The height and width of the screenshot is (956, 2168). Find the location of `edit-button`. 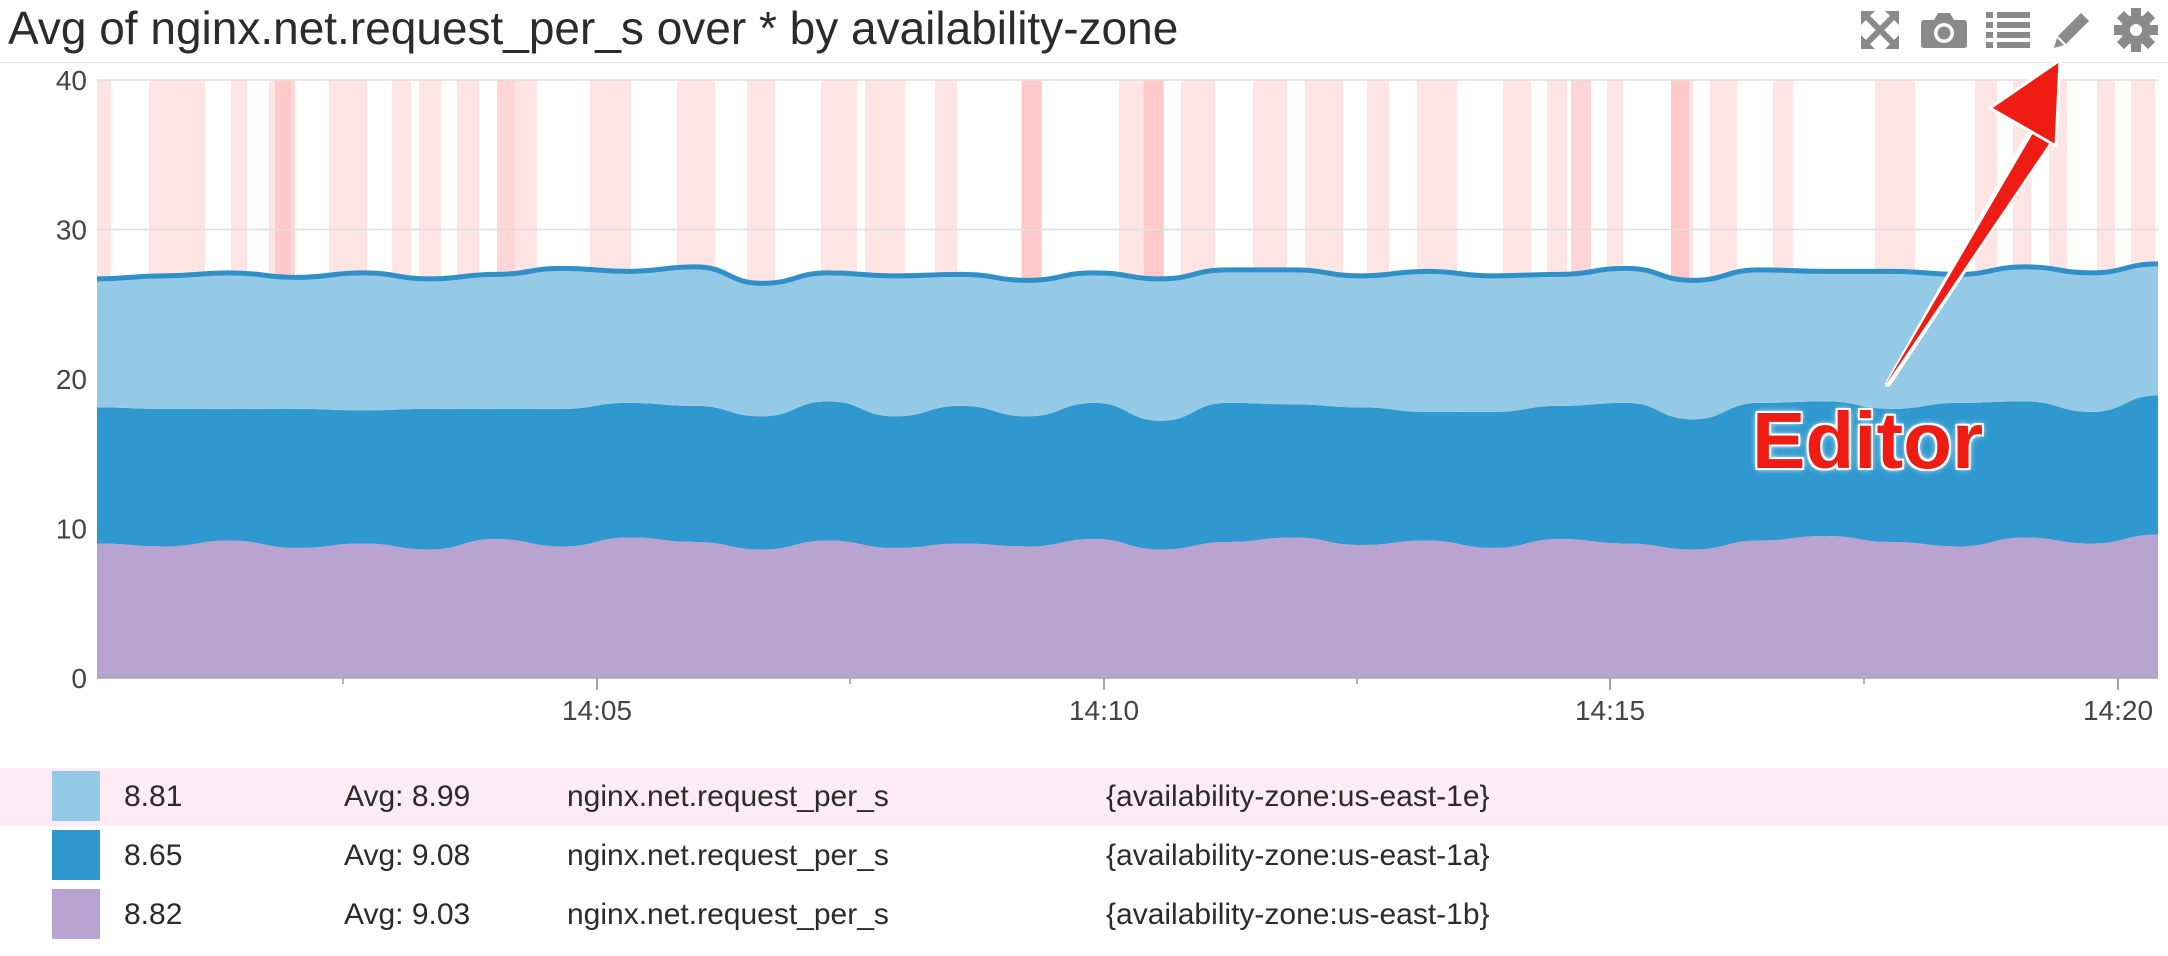

edit-button is located at coordinates (2072, 30).